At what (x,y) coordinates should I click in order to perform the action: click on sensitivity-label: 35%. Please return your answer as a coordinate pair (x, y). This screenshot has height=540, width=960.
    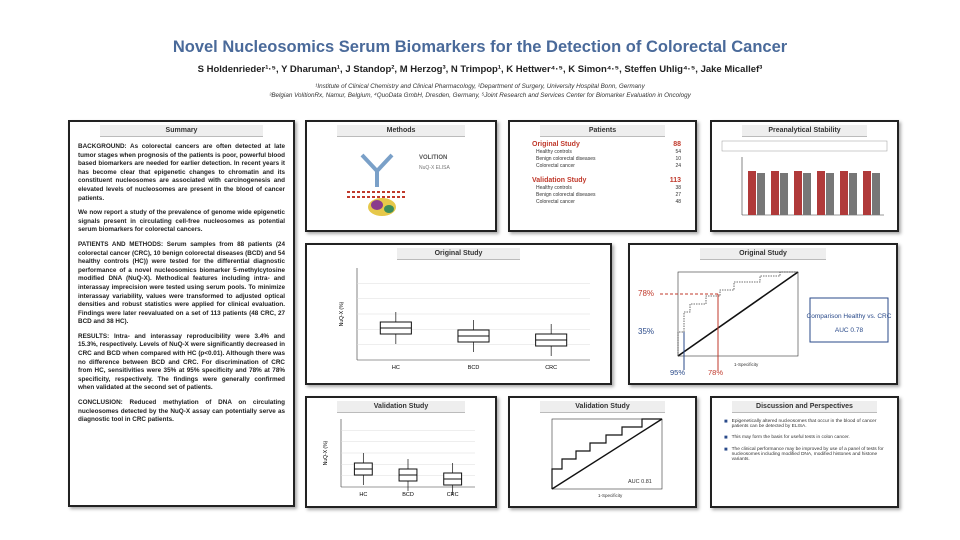
    Looking at the image, I should click on (646, 331).